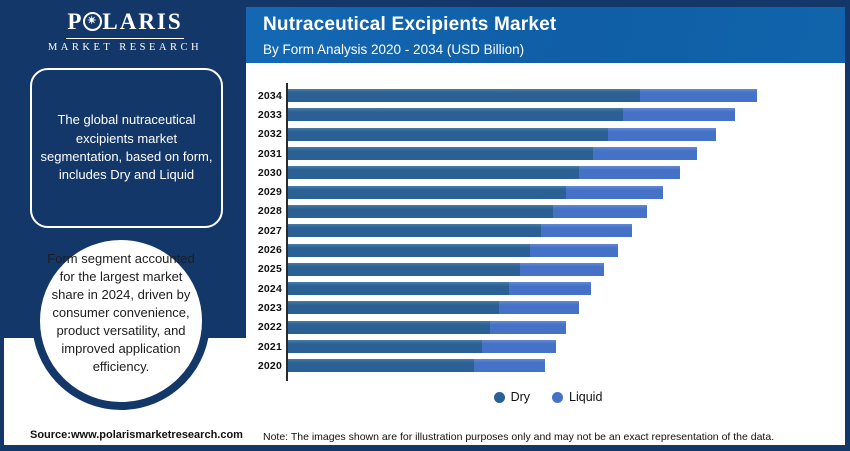  Describe the element at coordinates (269, 307) in the screenshot. I see `year-tick-label: 2023` at that location.